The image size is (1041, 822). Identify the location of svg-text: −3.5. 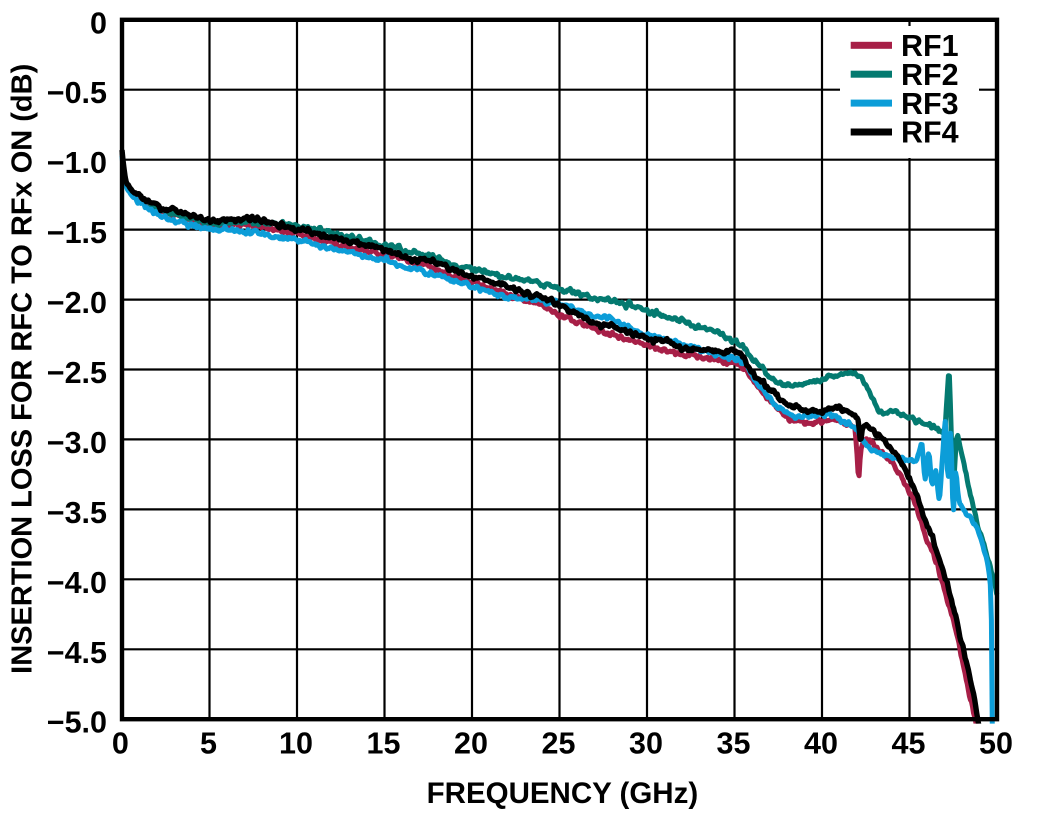
(77, 513).